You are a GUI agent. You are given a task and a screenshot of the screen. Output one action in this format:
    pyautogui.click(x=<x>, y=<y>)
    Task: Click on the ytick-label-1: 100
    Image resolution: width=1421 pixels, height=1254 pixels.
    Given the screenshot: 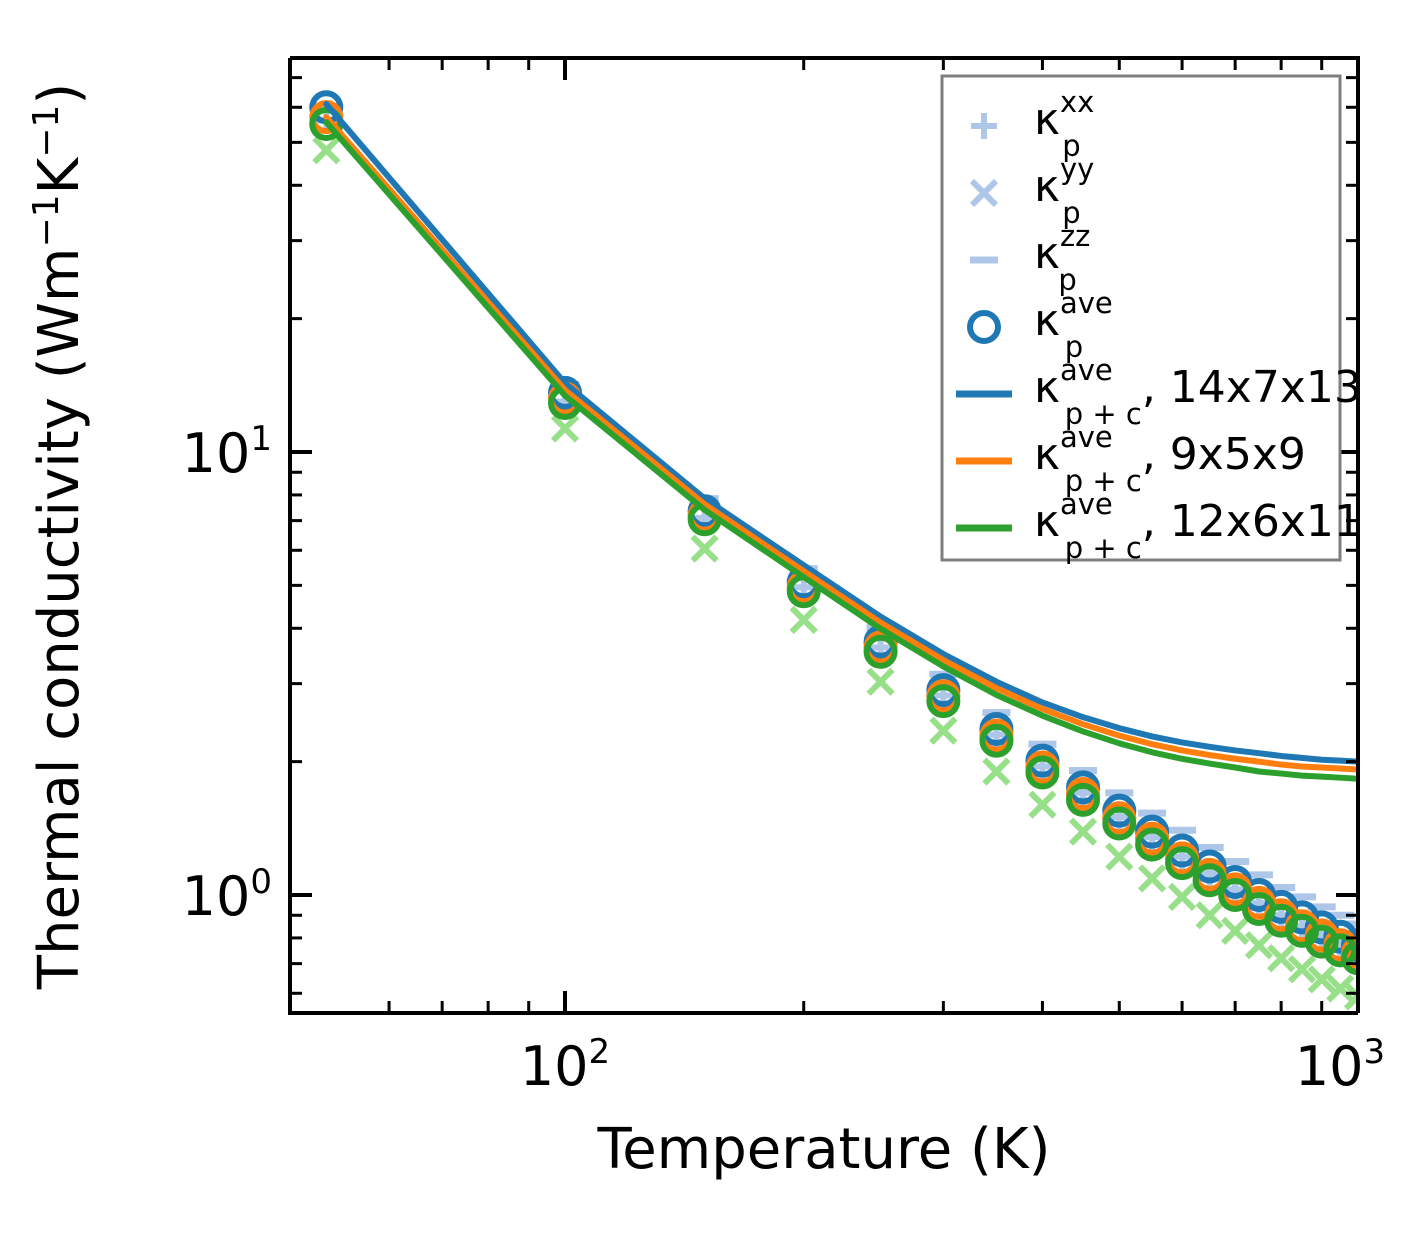 What is the action you would take?
    pyautogui.click(x=227, y=895)
    